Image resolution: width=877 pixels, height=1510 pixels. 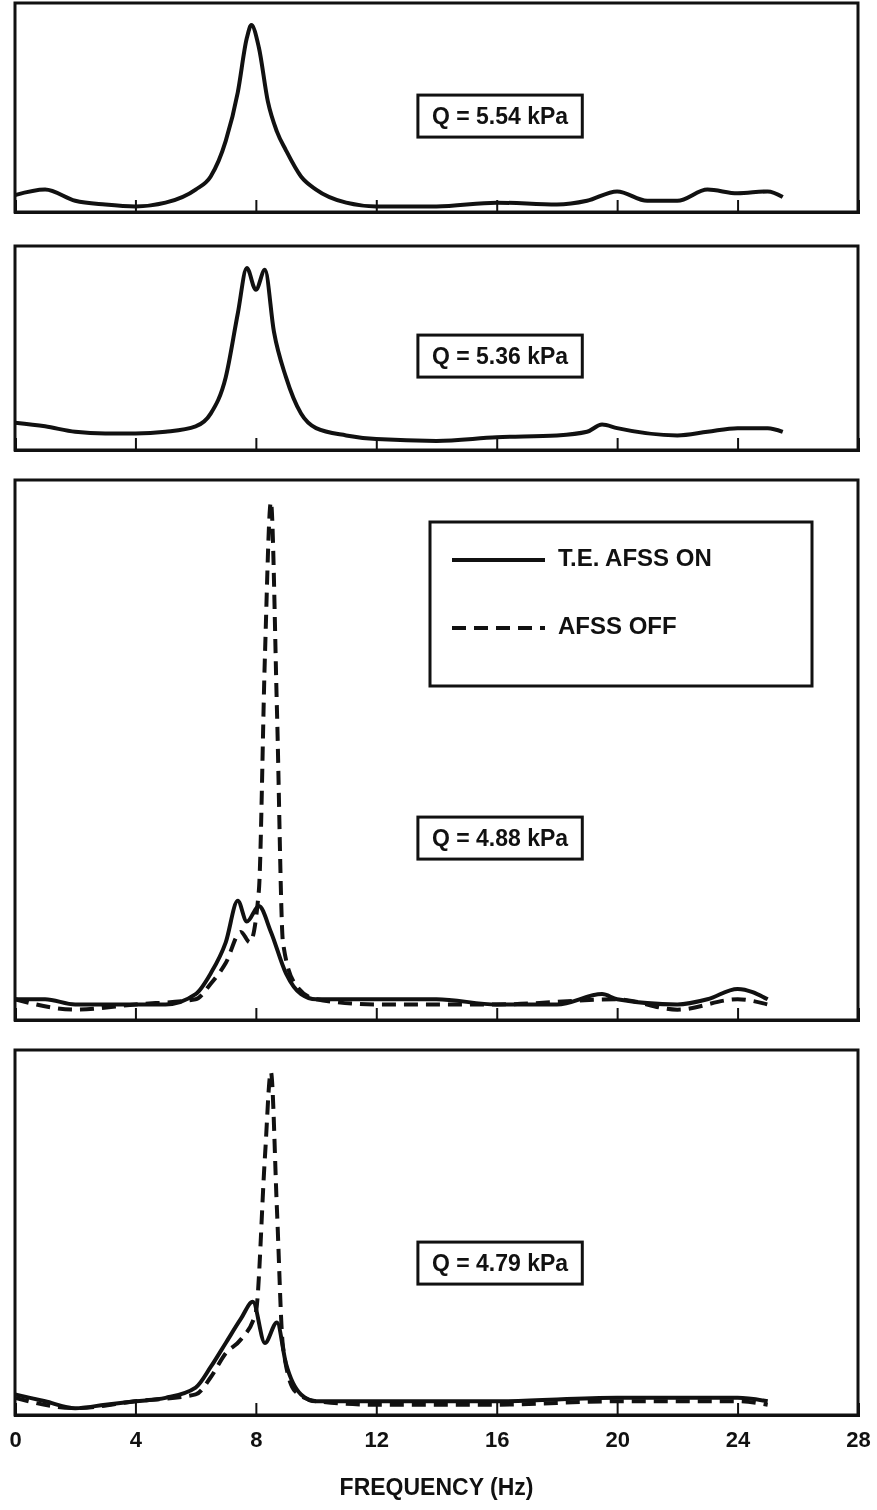 I want to click on x-tick-label: 24, so click(x=738, y=1439).